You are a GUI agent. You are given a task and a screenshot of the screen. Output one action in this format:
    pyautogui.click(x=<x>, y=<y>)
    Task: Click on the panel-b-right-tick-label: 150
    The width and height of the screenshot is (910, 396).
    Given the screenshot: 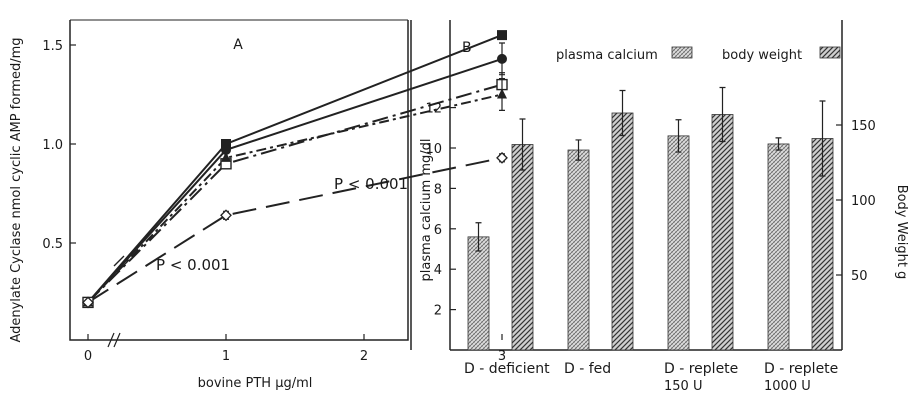 What is the action you would take?
    pyautogui.click(x=863, y=126)
    